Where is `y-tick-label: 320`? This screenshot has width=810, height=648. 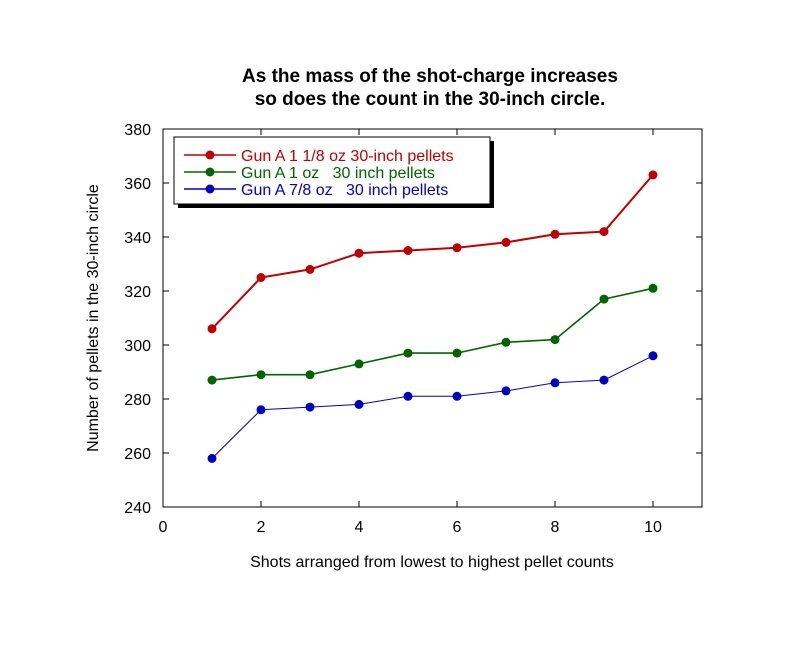 y-tick-label: 320 is located at coordinates (137, 292).